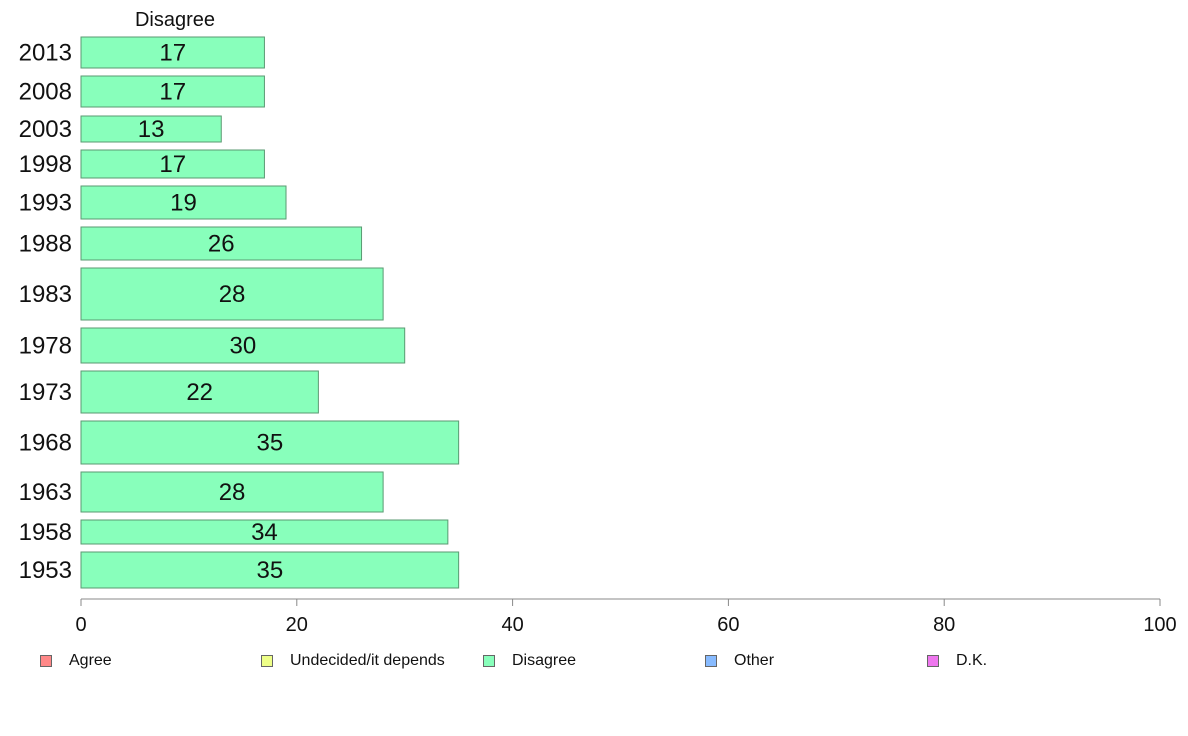  Describe the element at coordinates (45, 570) in the screenshot. I see `y-tick-label-1953: 1953` at that location.